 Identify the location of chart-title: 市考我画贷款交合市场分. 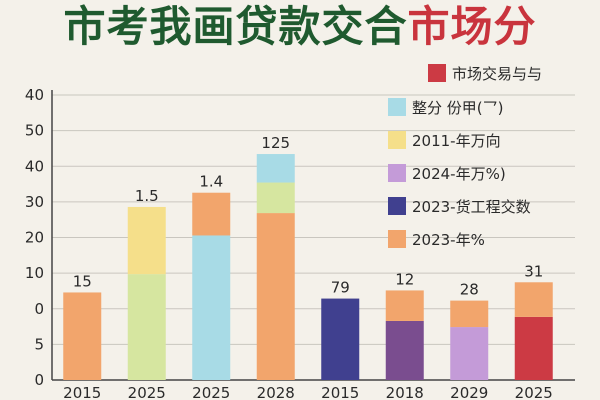
(300, 29).